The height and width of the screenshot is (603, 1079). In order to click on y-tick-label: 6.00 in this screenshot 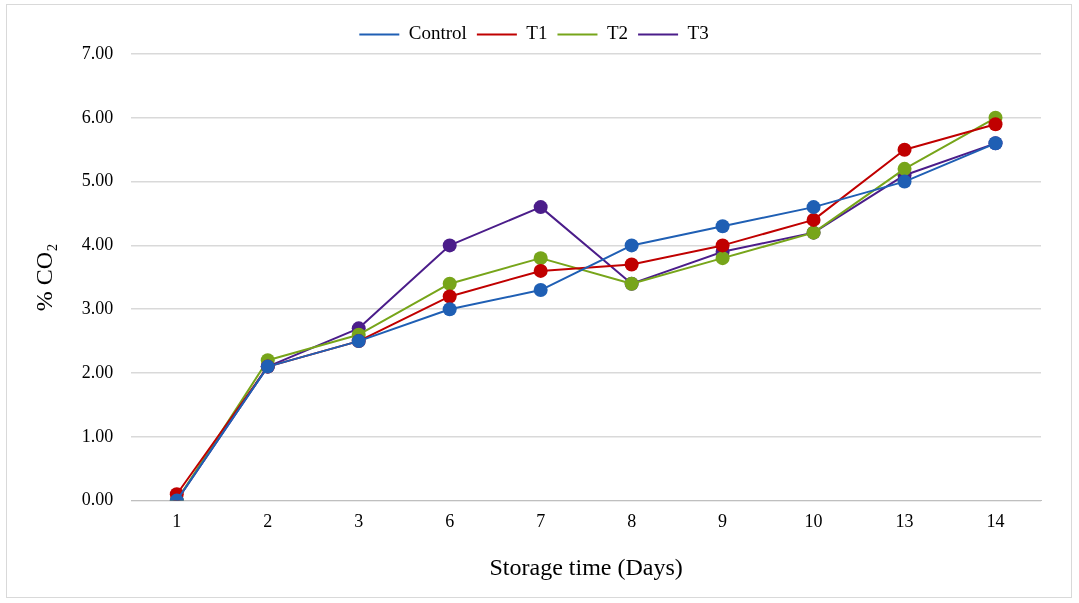, I will do `click(97, 116)`.